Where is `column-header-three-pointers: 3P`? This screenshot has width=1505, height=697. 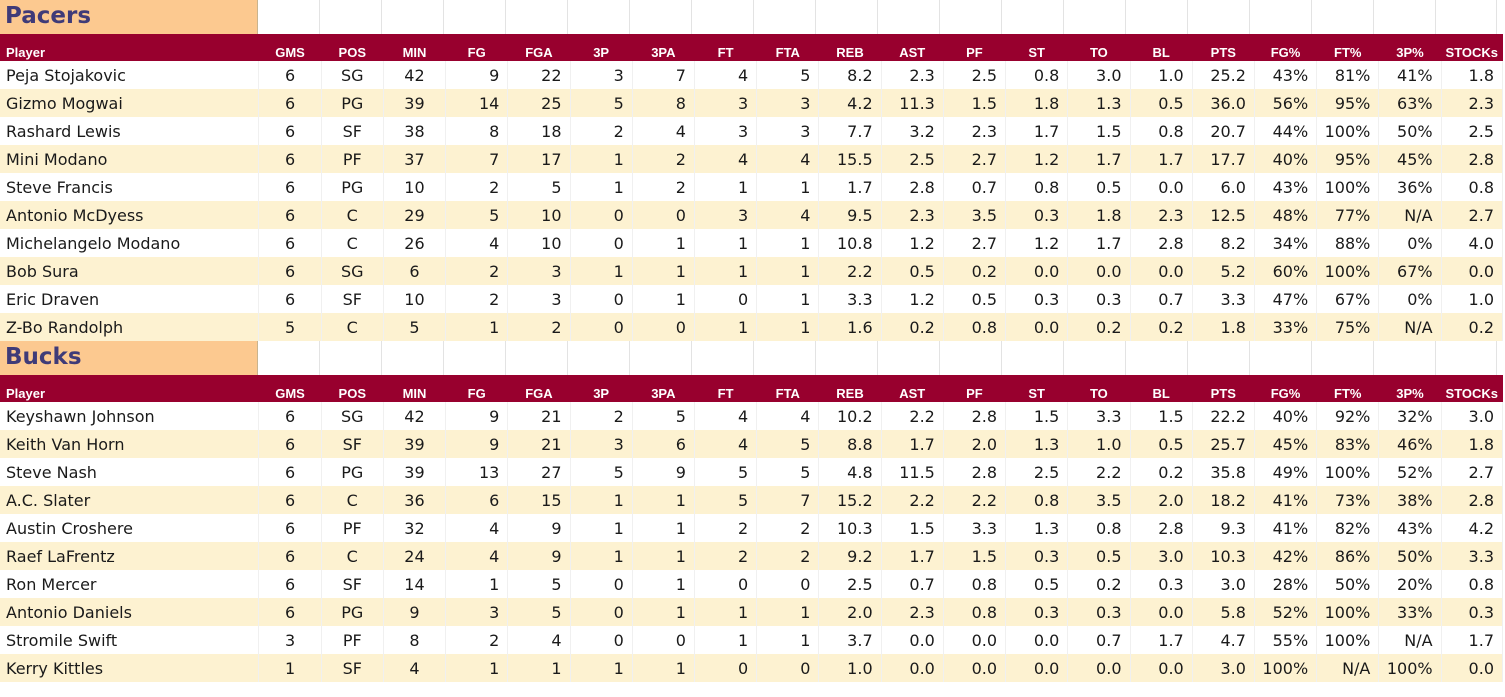 column-header-three-pointers: 3P is located at coordinates (601, 393).